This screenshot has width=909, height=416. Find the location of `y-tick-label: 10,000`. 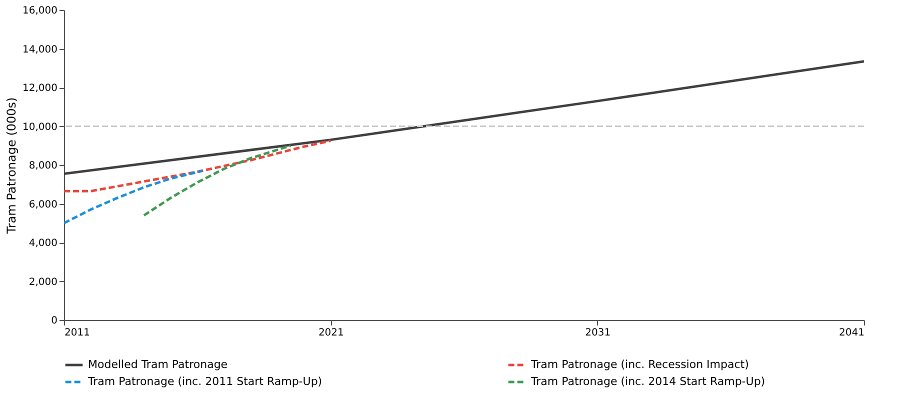

y-tick-label: 10,000 is located at coordinates (40, 127).